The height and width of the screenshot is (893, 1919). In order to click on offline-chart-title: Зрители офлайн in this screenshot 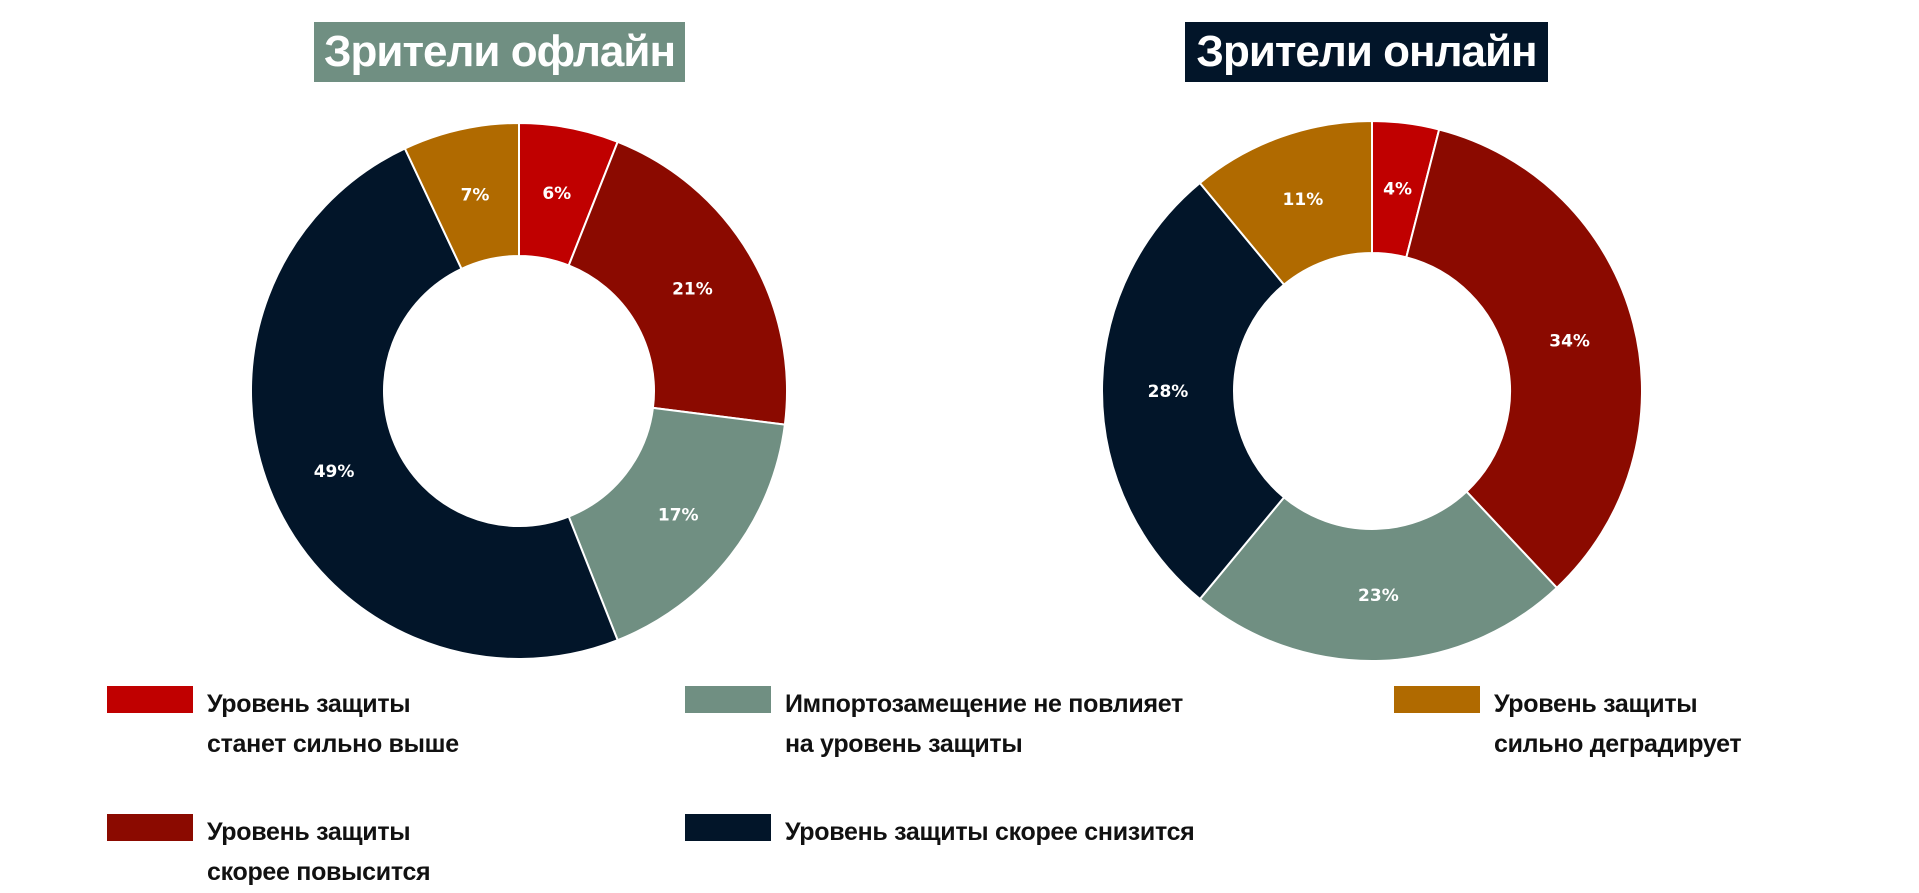, I will do `click(499, 52)`.